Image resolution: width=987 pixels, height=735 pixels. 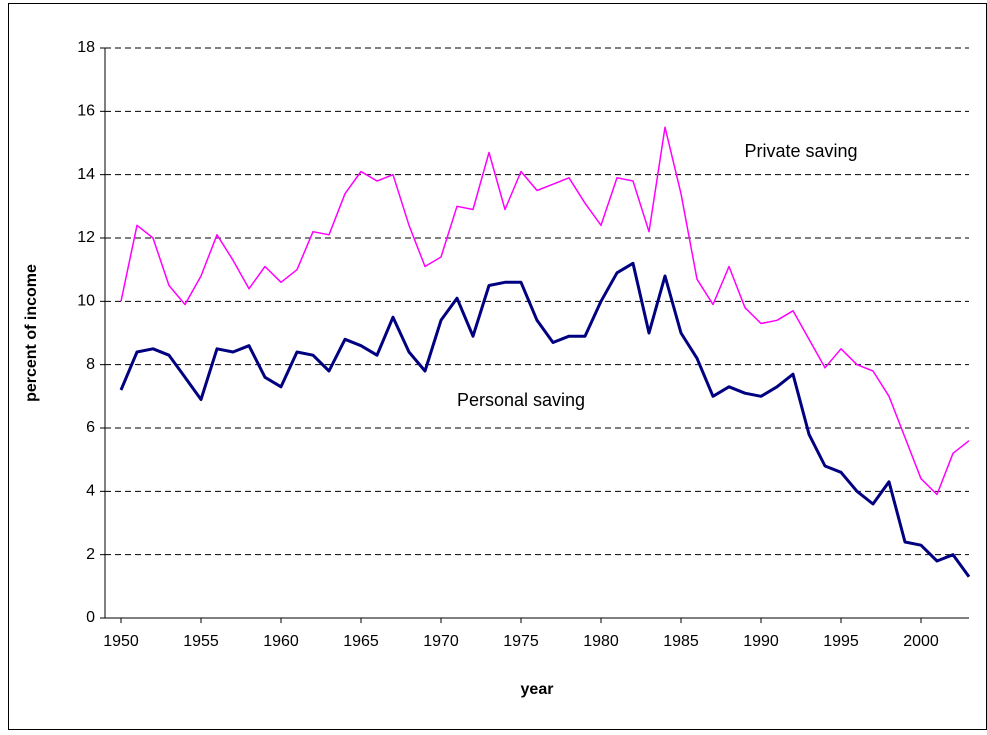 What do you see at coordinates (800, 151) in the screenshot?
I see `series-label: Private saving` at bounding box center [800, 151].